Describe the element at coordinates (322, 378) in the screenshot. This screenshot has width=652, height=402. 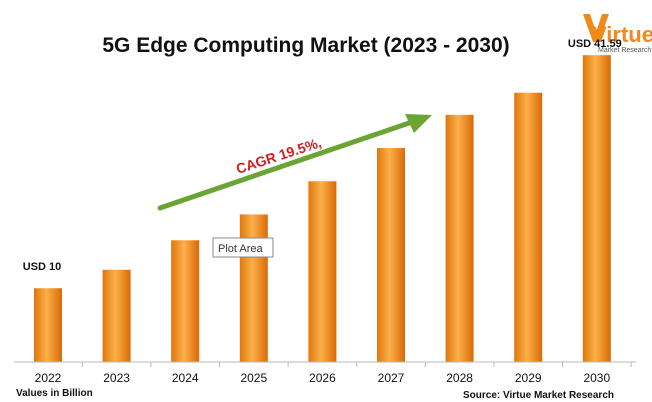
I see `x-tick-label: 2026` at that location.